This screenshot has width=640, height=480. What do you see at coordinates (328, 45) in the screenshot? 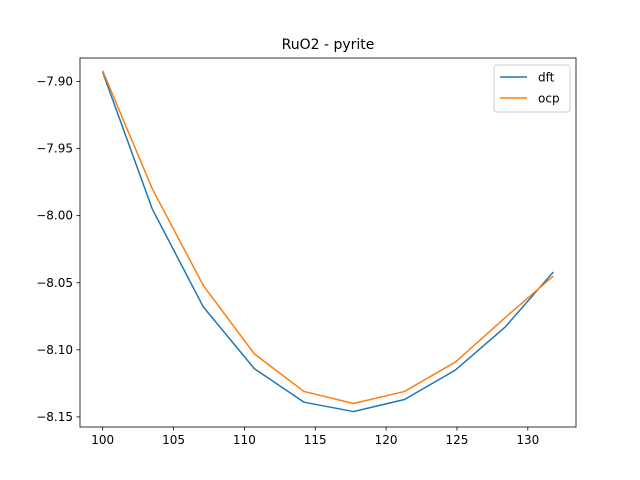
I see `chart-title: RuO2 - pyrite` at bounding box center [328, 45].